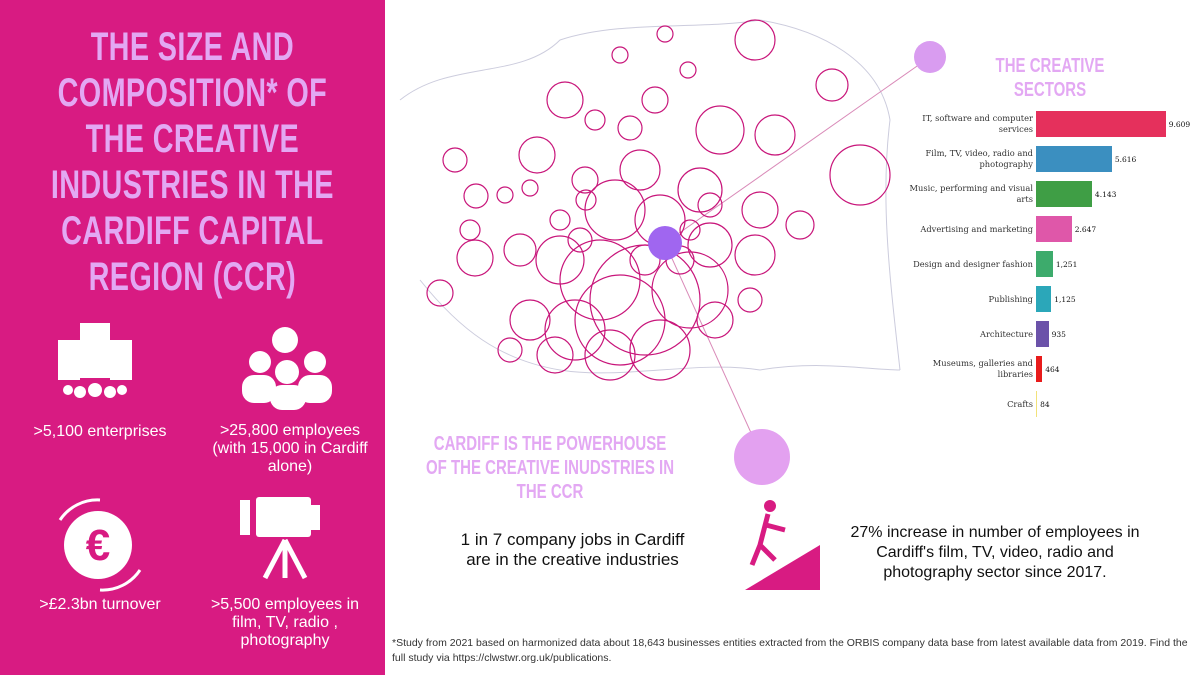 The height and width of the screenshot is (675, 1200). What do you see at coordinates (95, 360) in the screenshot?
I see `building-icon` at bounding box center [95, 360].